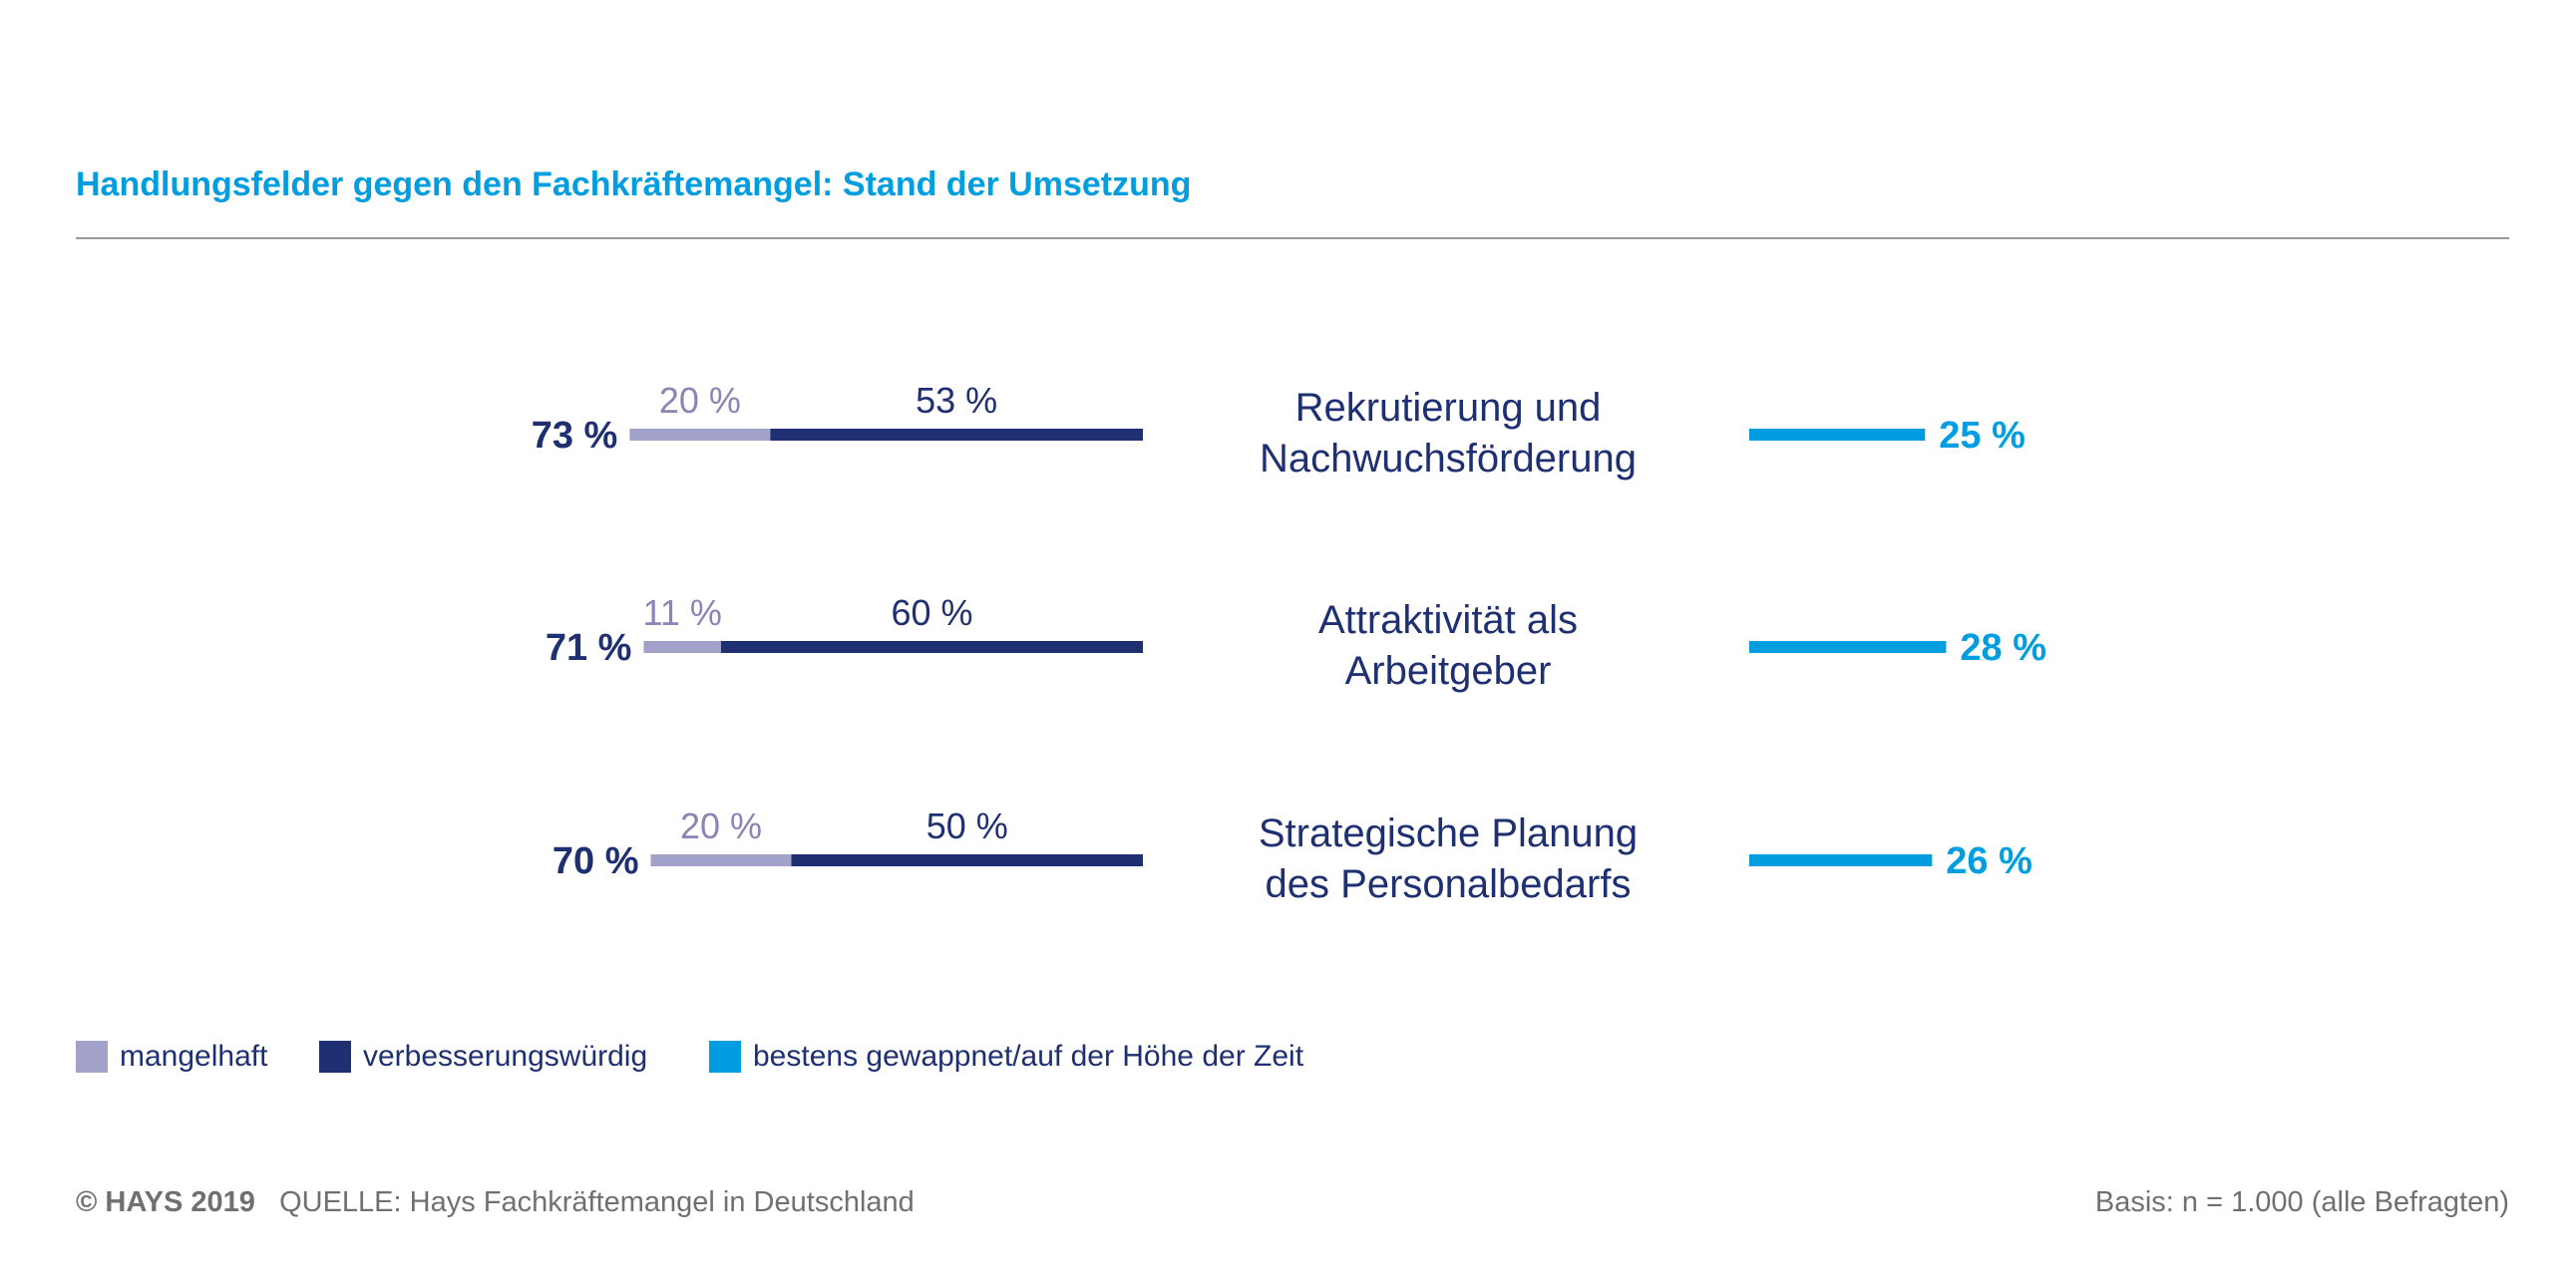  I want to click on legend-label-verbesserungswuerdig: verbesserungswürdig, so click(506, 1056).